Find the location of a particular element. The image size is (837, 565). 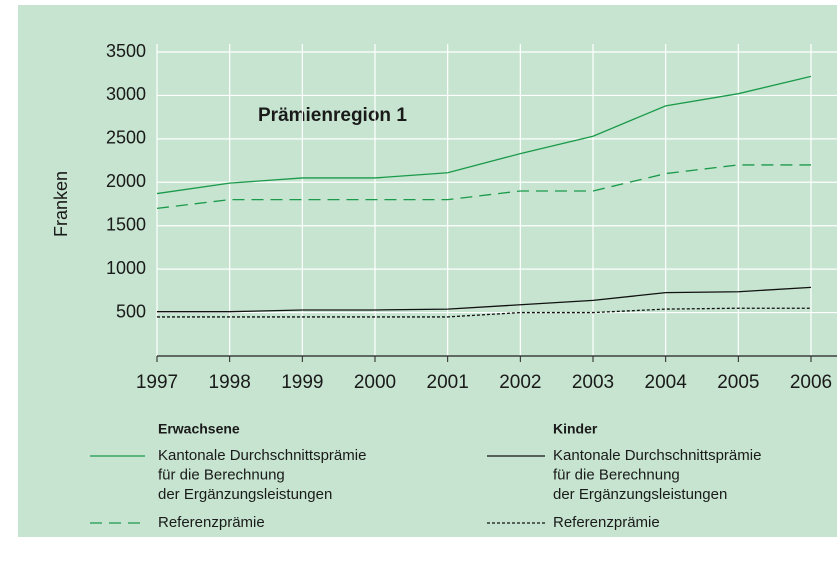

y-tick-label: 1500 is located at coordinates (126, 224).